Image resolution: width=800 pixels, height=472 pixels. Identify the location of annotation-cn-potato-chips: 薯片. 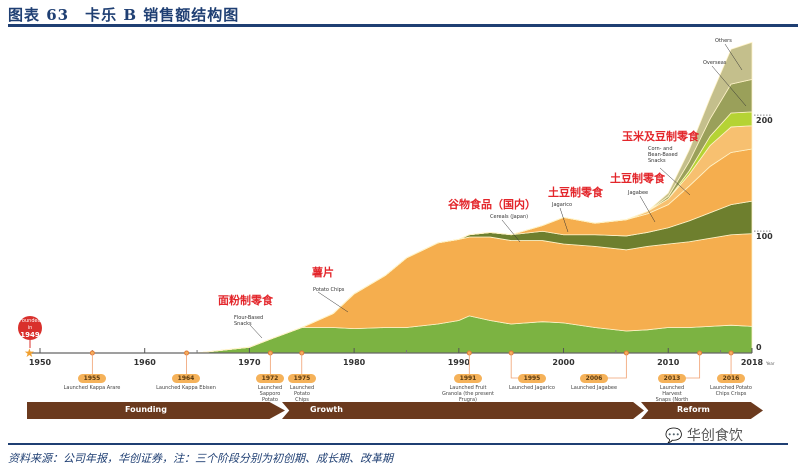
(323, 272).